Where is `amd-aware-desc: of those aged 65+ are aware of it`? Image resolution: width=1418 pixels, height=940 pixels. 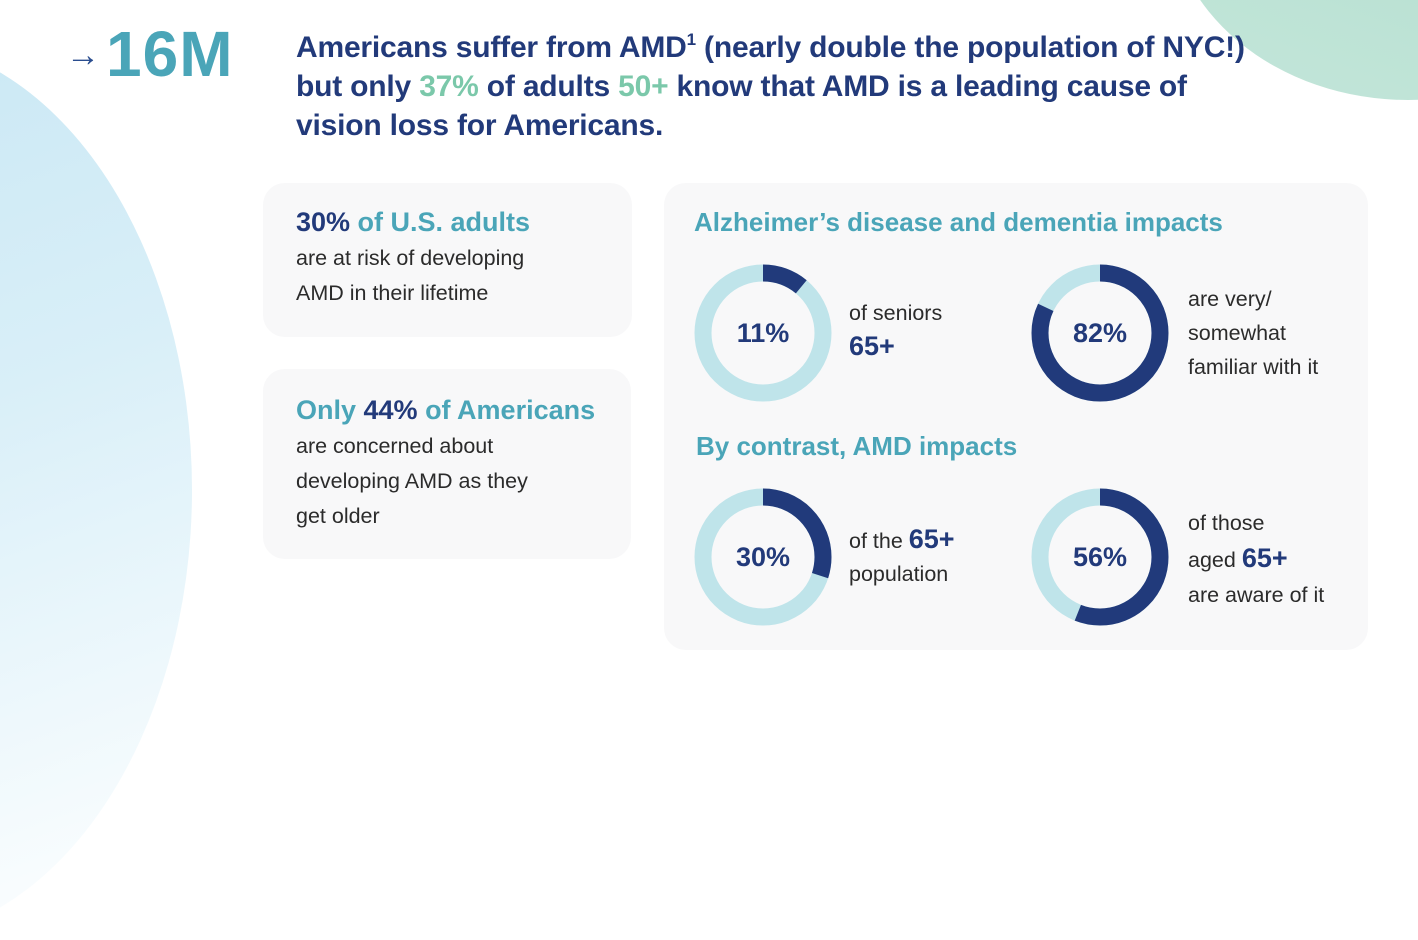
amd-aware-desc: of those aged 65+ are aware of it is located at coordinates (1256, 559).